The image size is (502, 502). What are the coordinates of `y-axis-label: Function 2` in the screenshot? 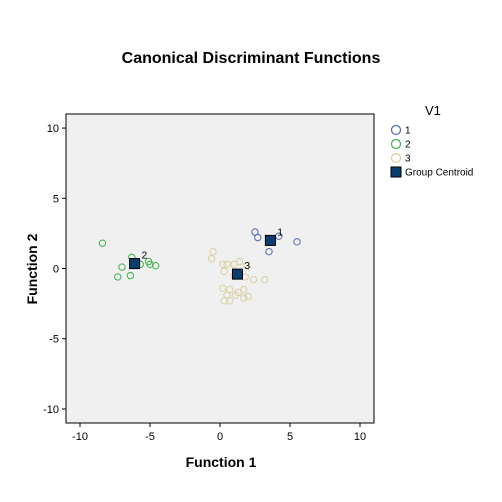 It's located at (32, 268).